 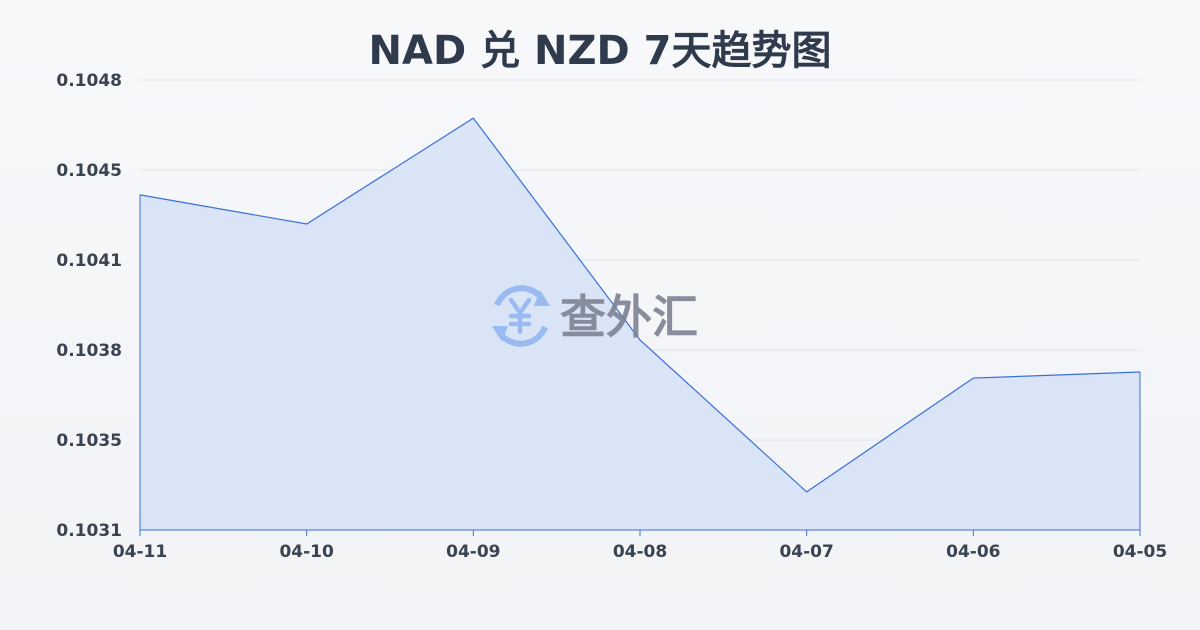 What do you see at coordinates (89, 81) in the screenshot?
I see `y-tick-label: 0.1048` at bounding box center [89, 81].